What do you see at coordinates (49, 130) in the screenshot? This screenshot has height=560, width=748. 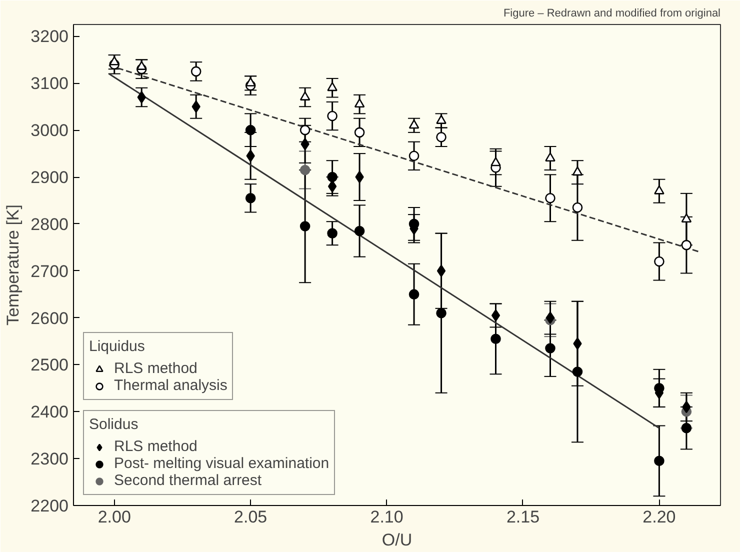 I see `y-tick-label: 3000` at bounding box center [49, 130].